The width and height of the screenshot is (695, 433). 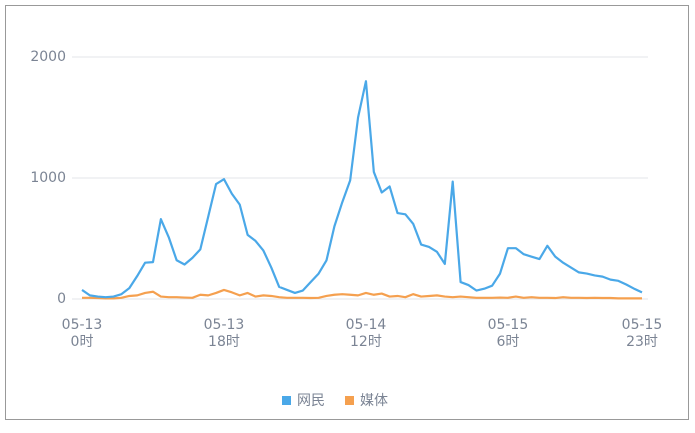 I want to click on series-line, so click(x=362, y=294).